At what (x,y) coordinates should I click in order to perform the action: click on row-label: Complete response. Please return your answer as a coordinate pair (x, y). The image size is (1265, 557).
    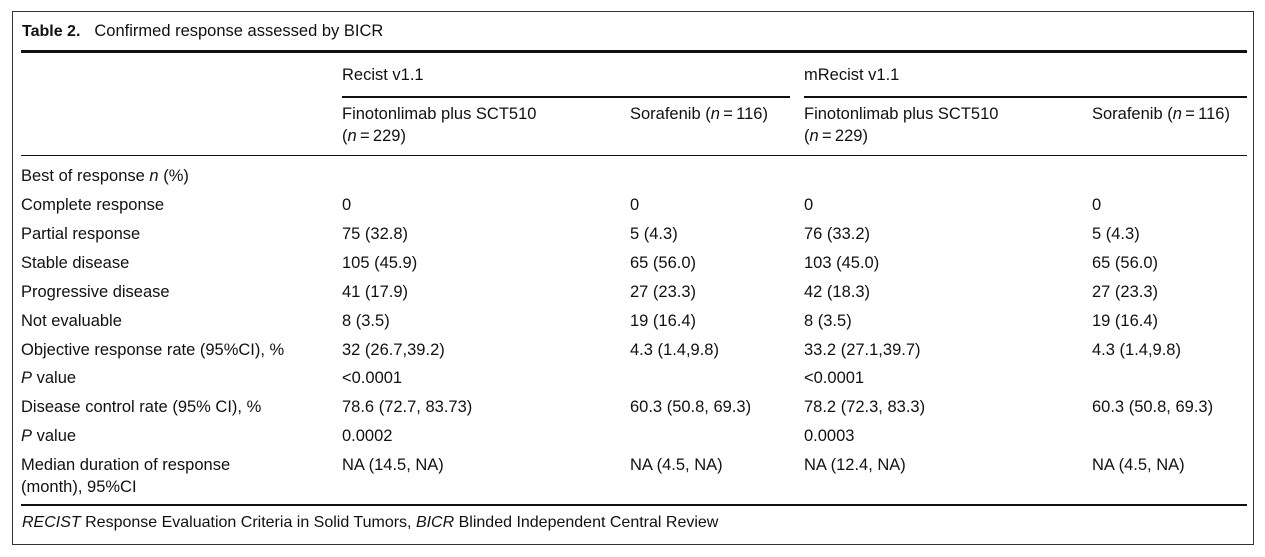
    Looking at the image, I should click on (92, 205).